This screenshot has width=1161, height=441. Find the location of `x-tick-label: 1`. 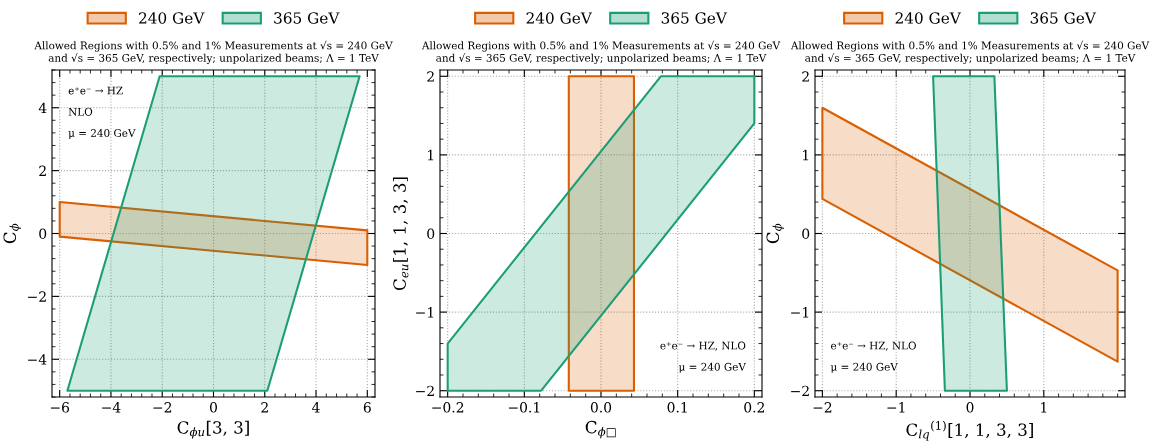

x-tick-label: 1 is located at coordinates (1044, 407).